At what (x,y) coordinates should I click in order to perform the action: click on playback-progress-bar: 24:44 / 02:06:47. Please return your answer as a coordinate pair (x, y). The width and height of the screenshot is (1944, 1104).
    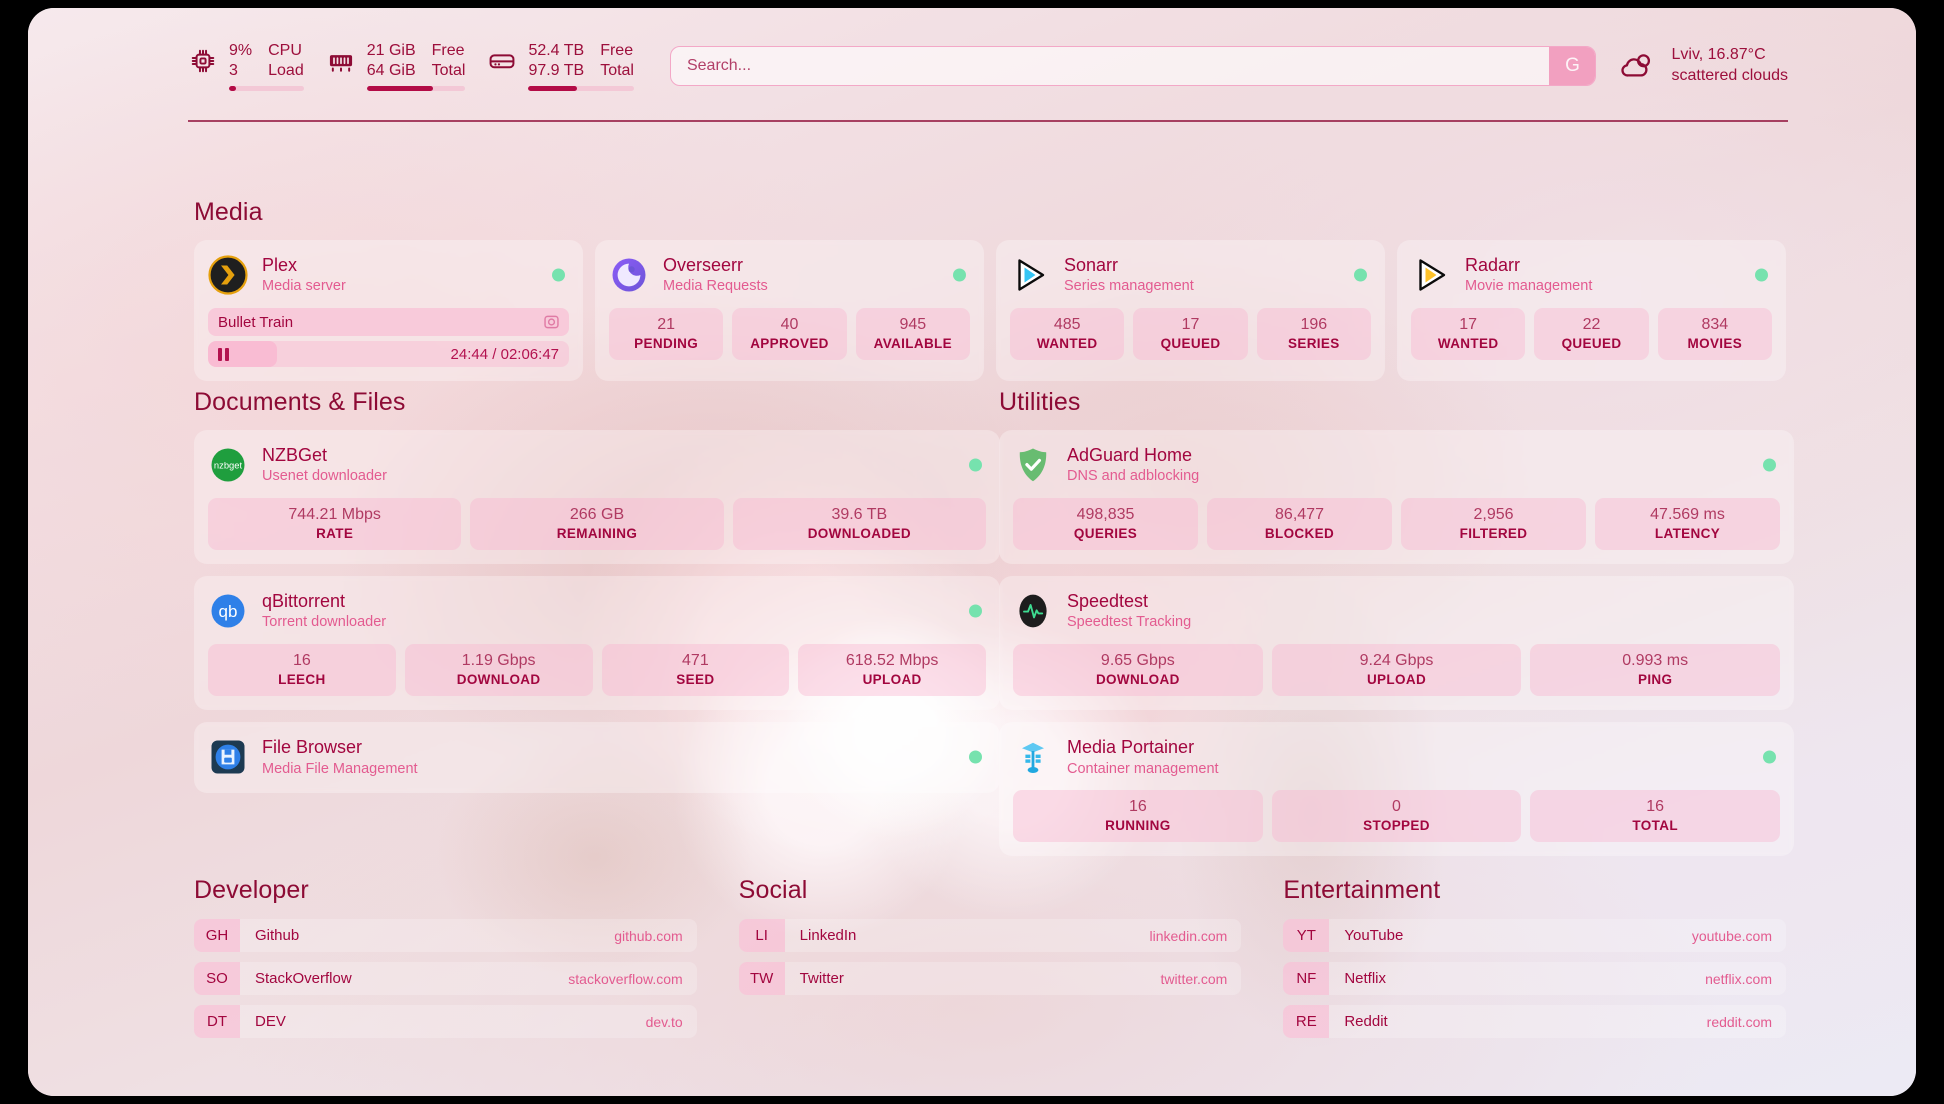
    Looking at the image, I should click on (388, 354).